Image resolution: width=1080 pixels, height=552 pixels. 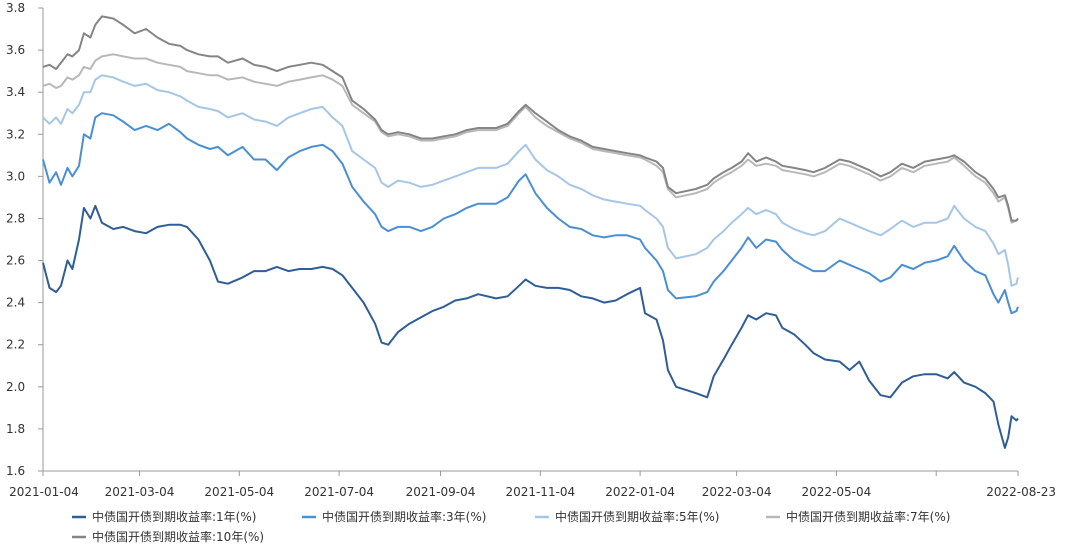 I want to click on y-tick-label: 2.4, so click(x=15, y=303).